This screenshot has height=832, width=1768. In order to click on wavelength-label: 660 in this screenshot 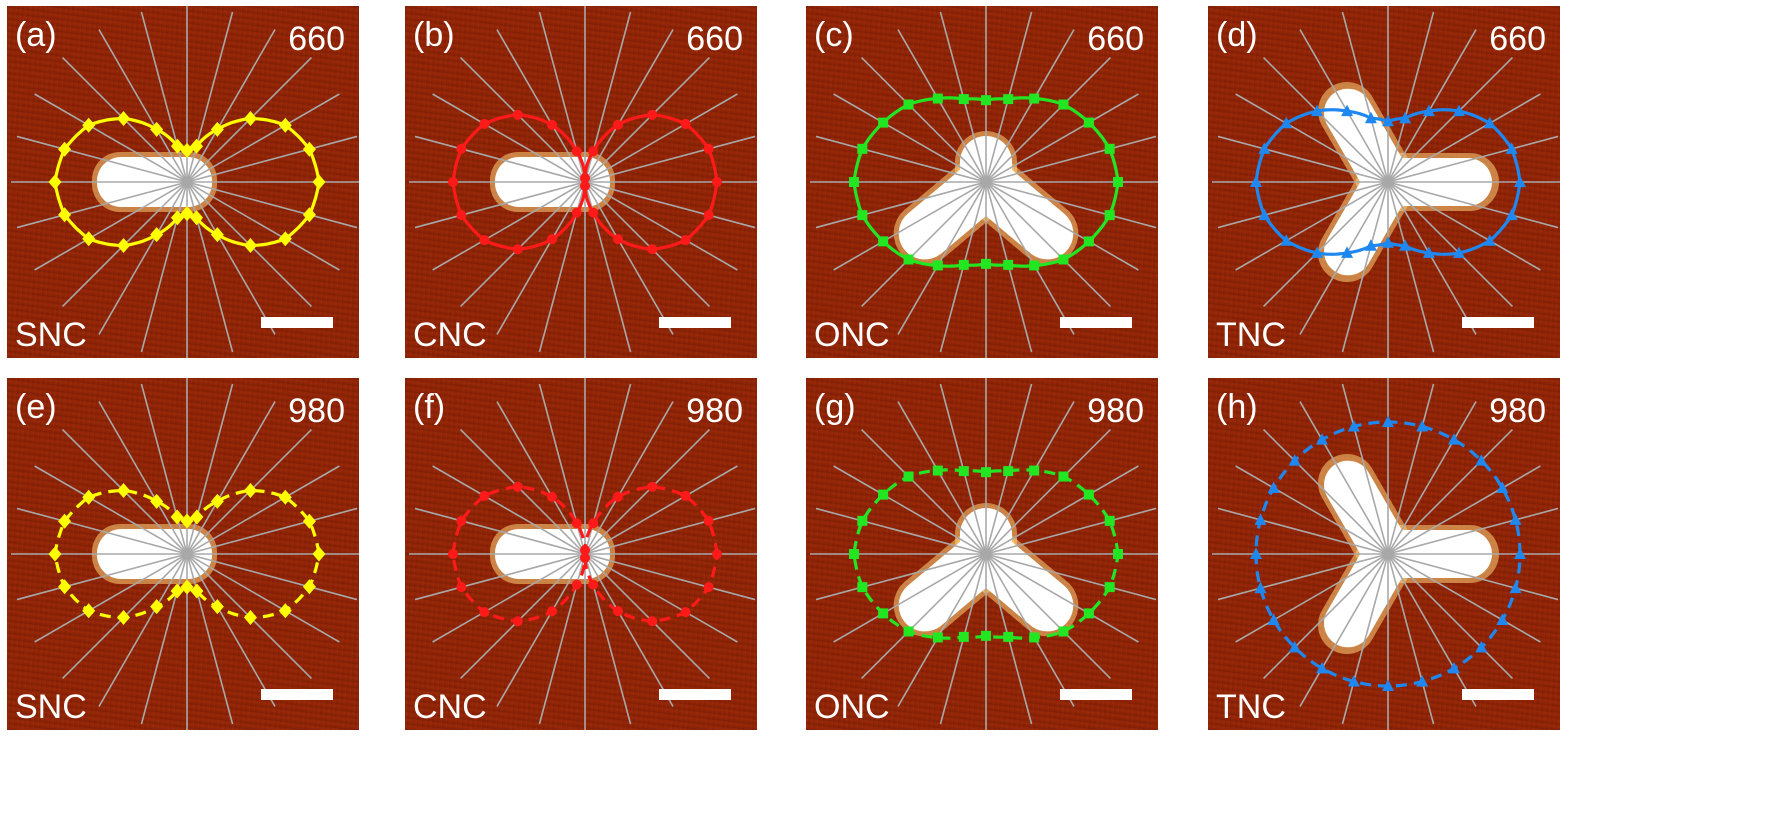, I will do `click(316, 39)`.